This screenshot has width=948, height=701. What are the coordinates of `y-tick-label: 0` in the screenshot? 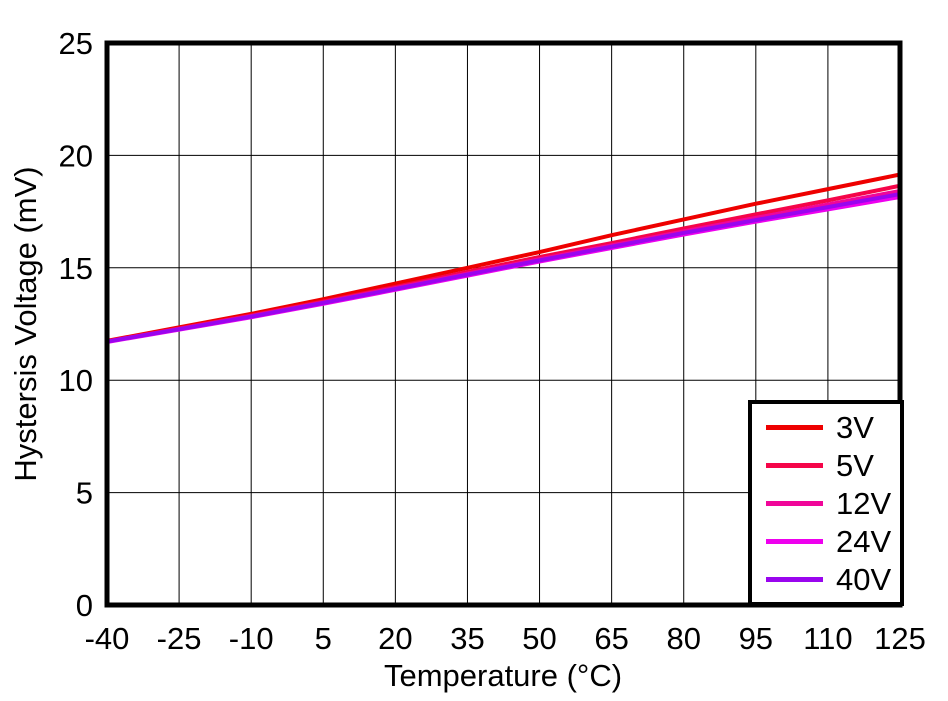 It's located at (84, 605).